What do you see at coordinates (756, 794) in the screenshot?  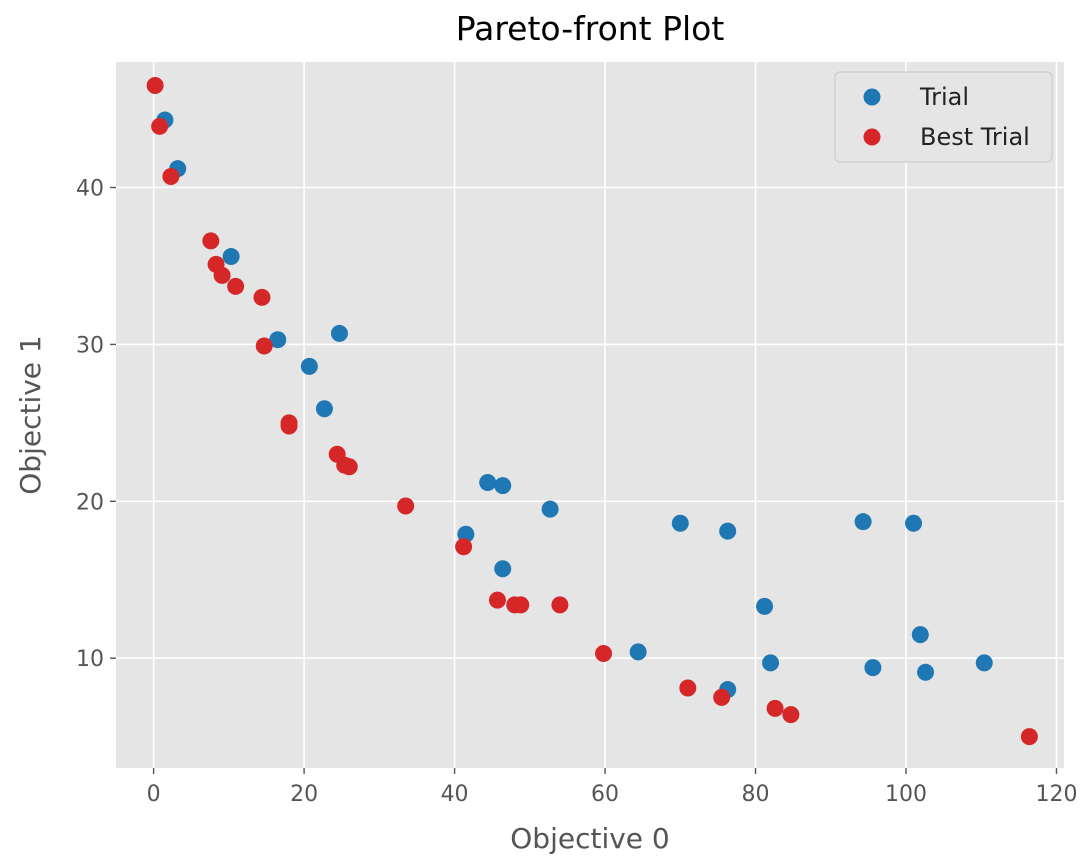 I see `x-tick-label: 80` at bounding box center [756, 794].